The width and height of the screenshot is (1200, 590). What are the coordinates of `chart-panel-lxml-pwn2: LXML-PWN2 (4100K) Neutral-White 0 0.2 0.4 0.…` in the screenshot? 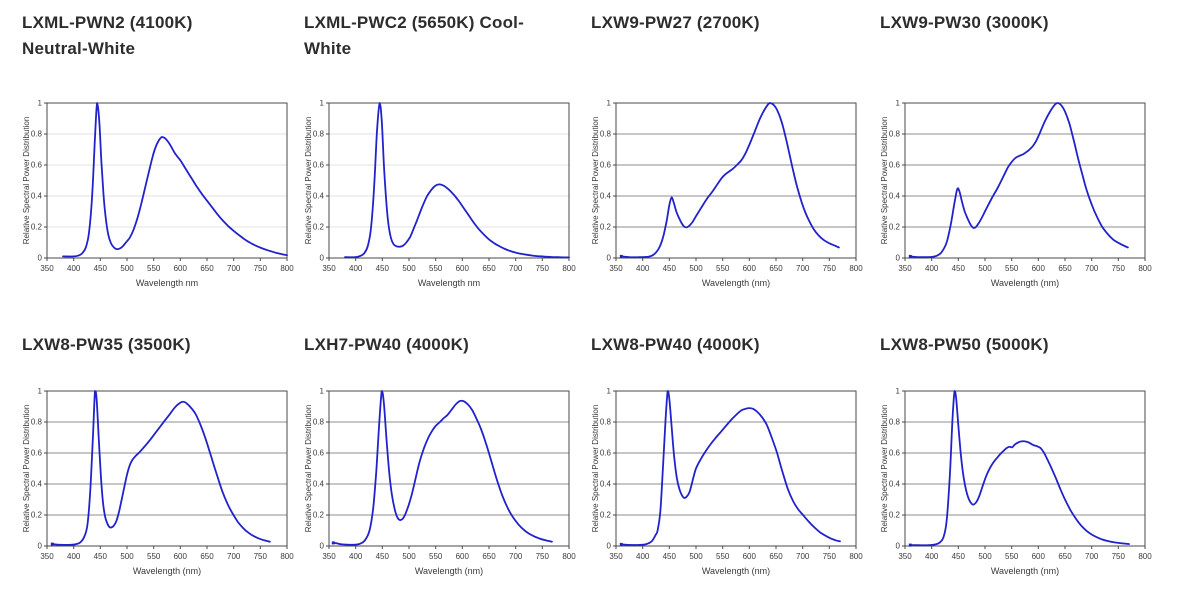 It's located at (161, 158).